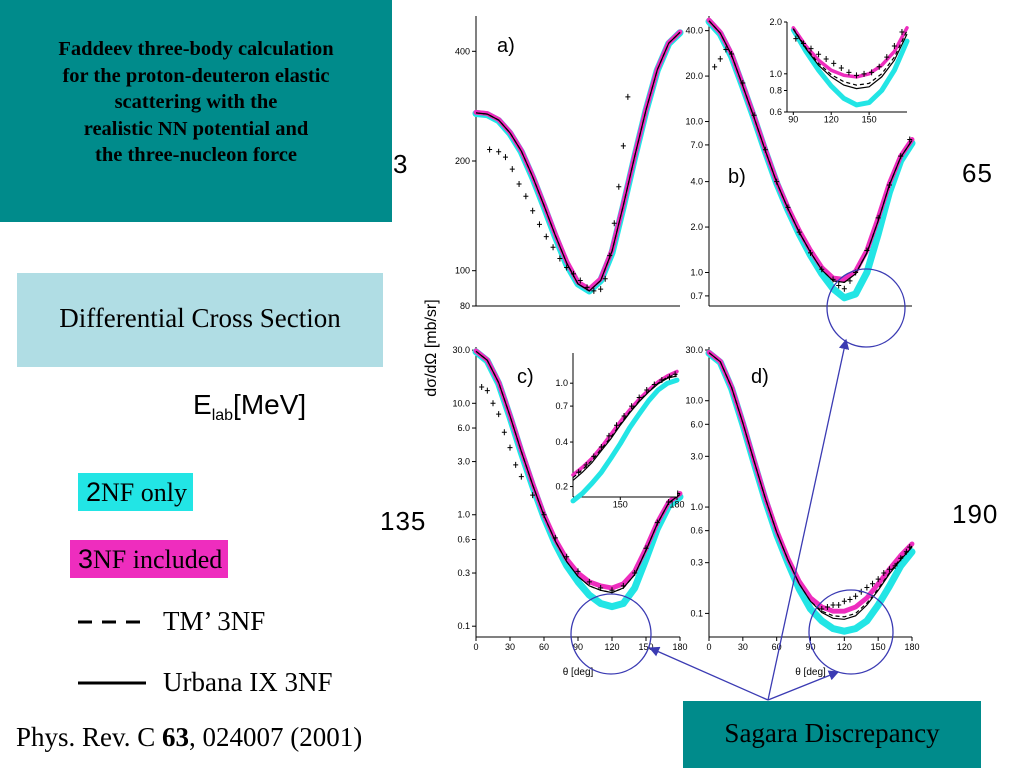  I want to click on panel-b-ytick-label: 7.0, so click(696, 145).